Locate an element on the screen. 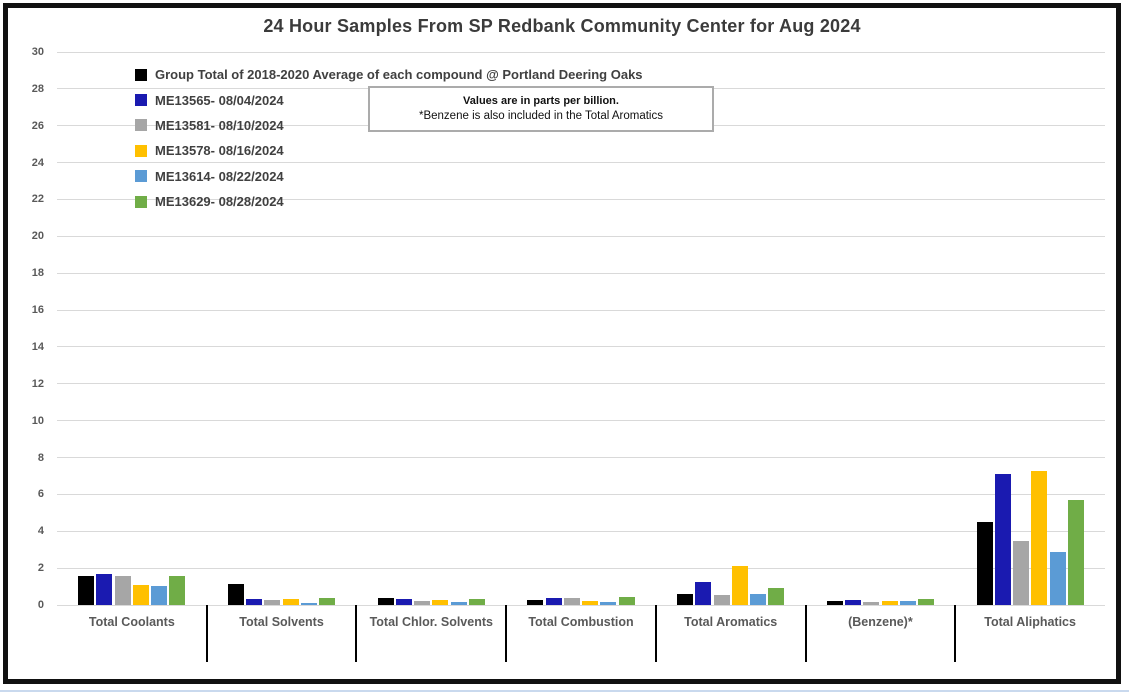 The width and height of the screenshot is (1129, 694). y-tick-label-22: 22 is located at coordinates (37, 199).